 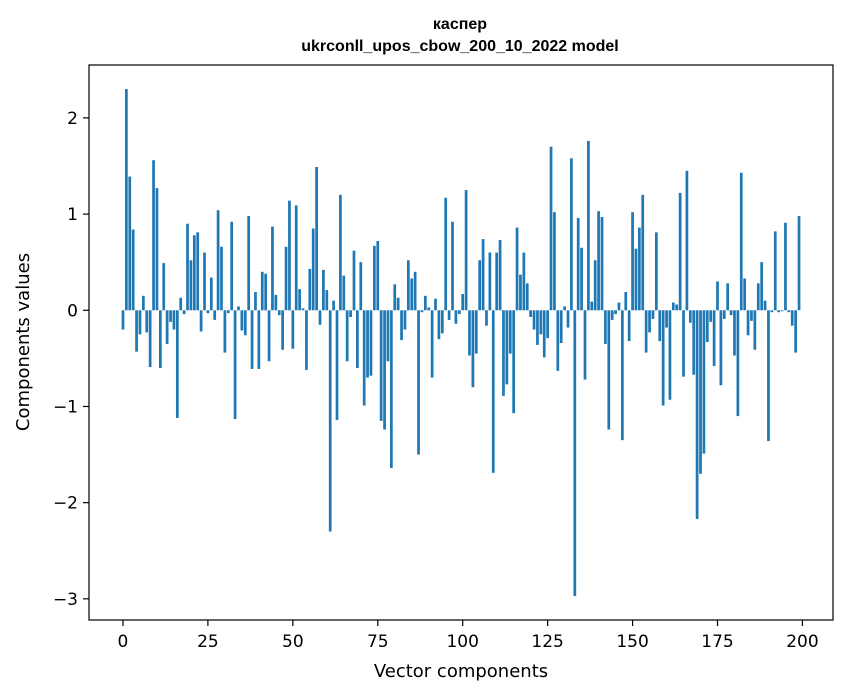 I want to click on chart-title: каспер, so click(x=460, y=24).